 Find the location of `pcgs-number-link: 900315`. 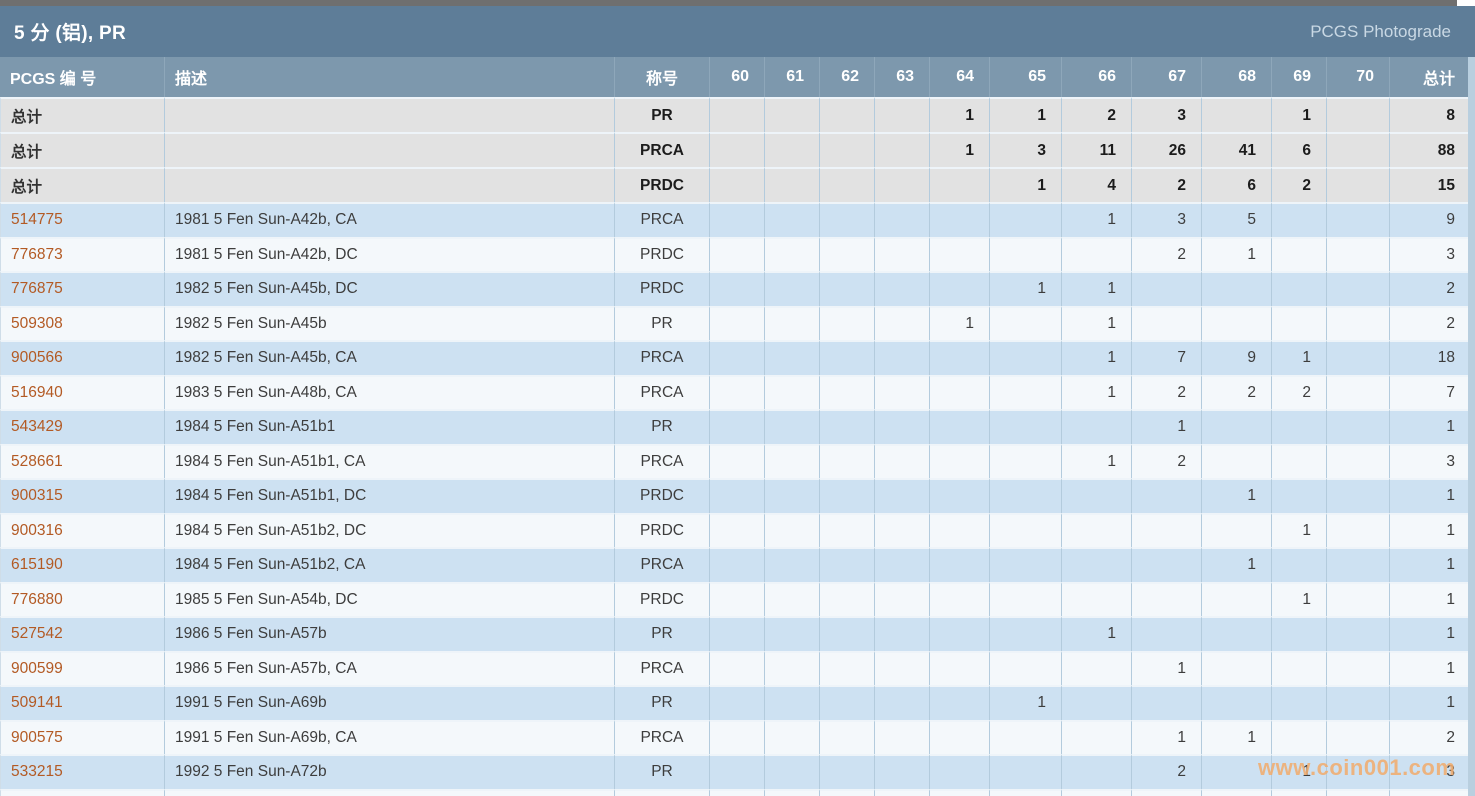

pcgs-number-link: 900315 is located at coordinates (37, 496).